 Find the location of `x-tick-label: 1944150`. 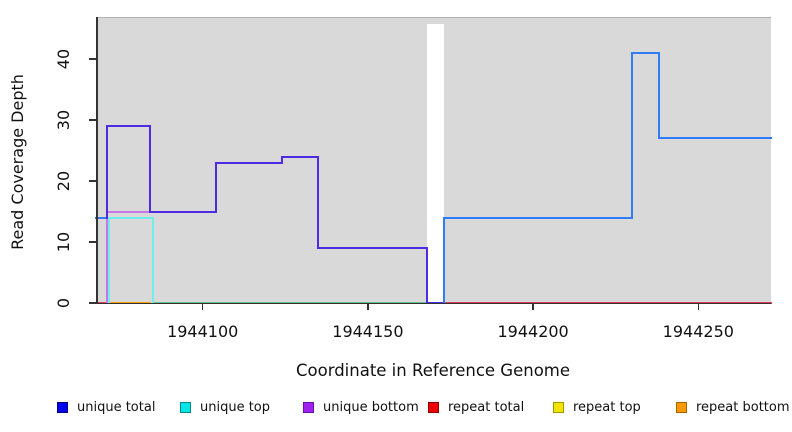

x-tick-label: 1944150 is located at coordinates (368, 331).